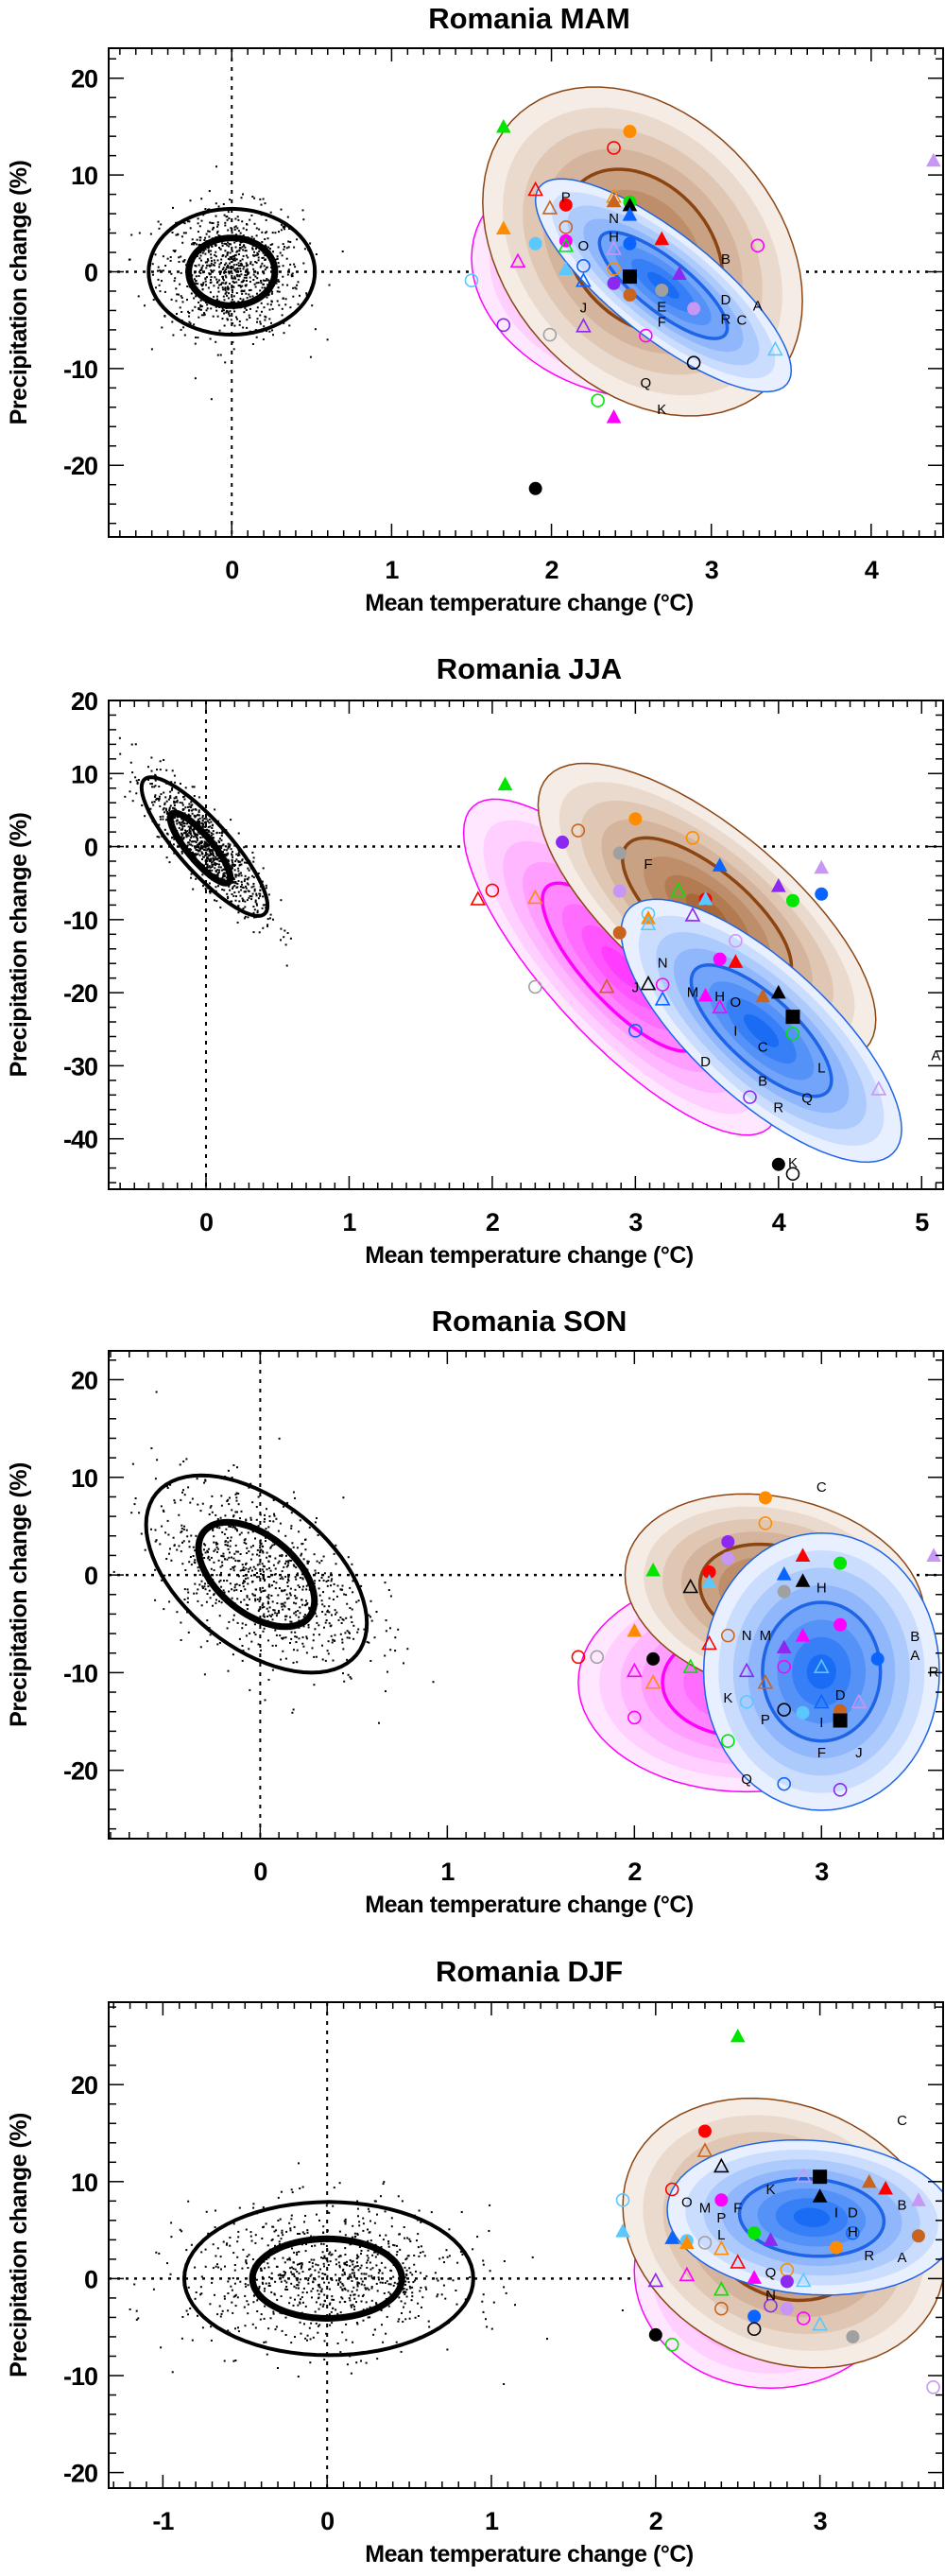 Image resolution: width=945 pixels, height=2576 pixels. Describe the element at coordinates (820, 2178) in the screenshot. I see `square-marker` at that location.